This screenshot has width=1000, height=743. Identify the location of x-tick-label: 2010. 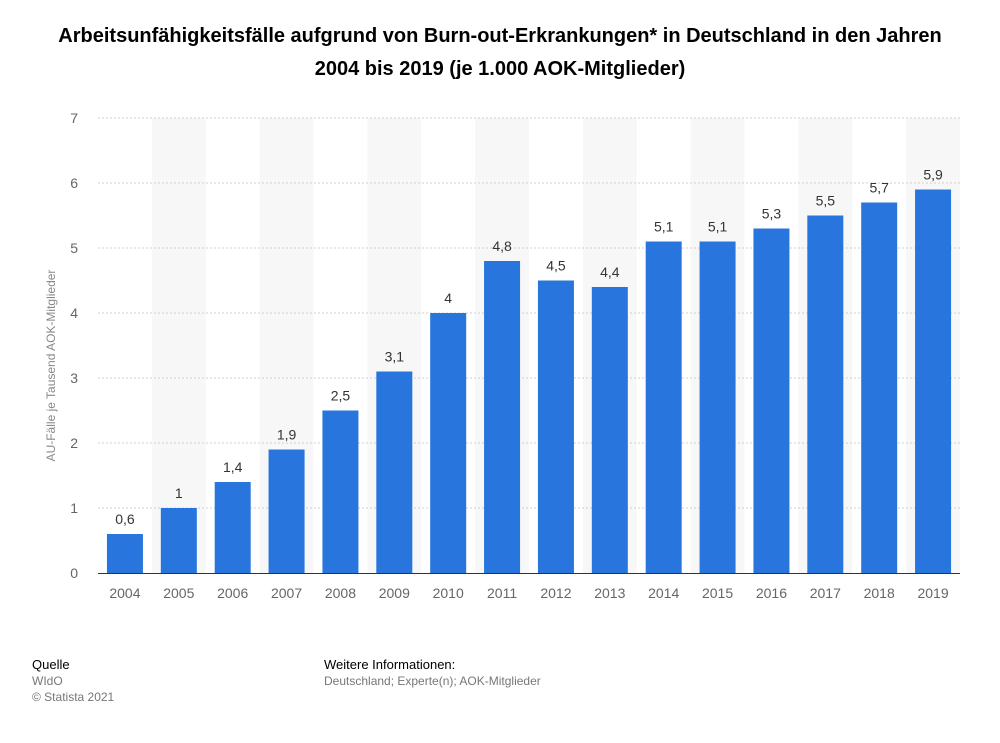
(448, 593).